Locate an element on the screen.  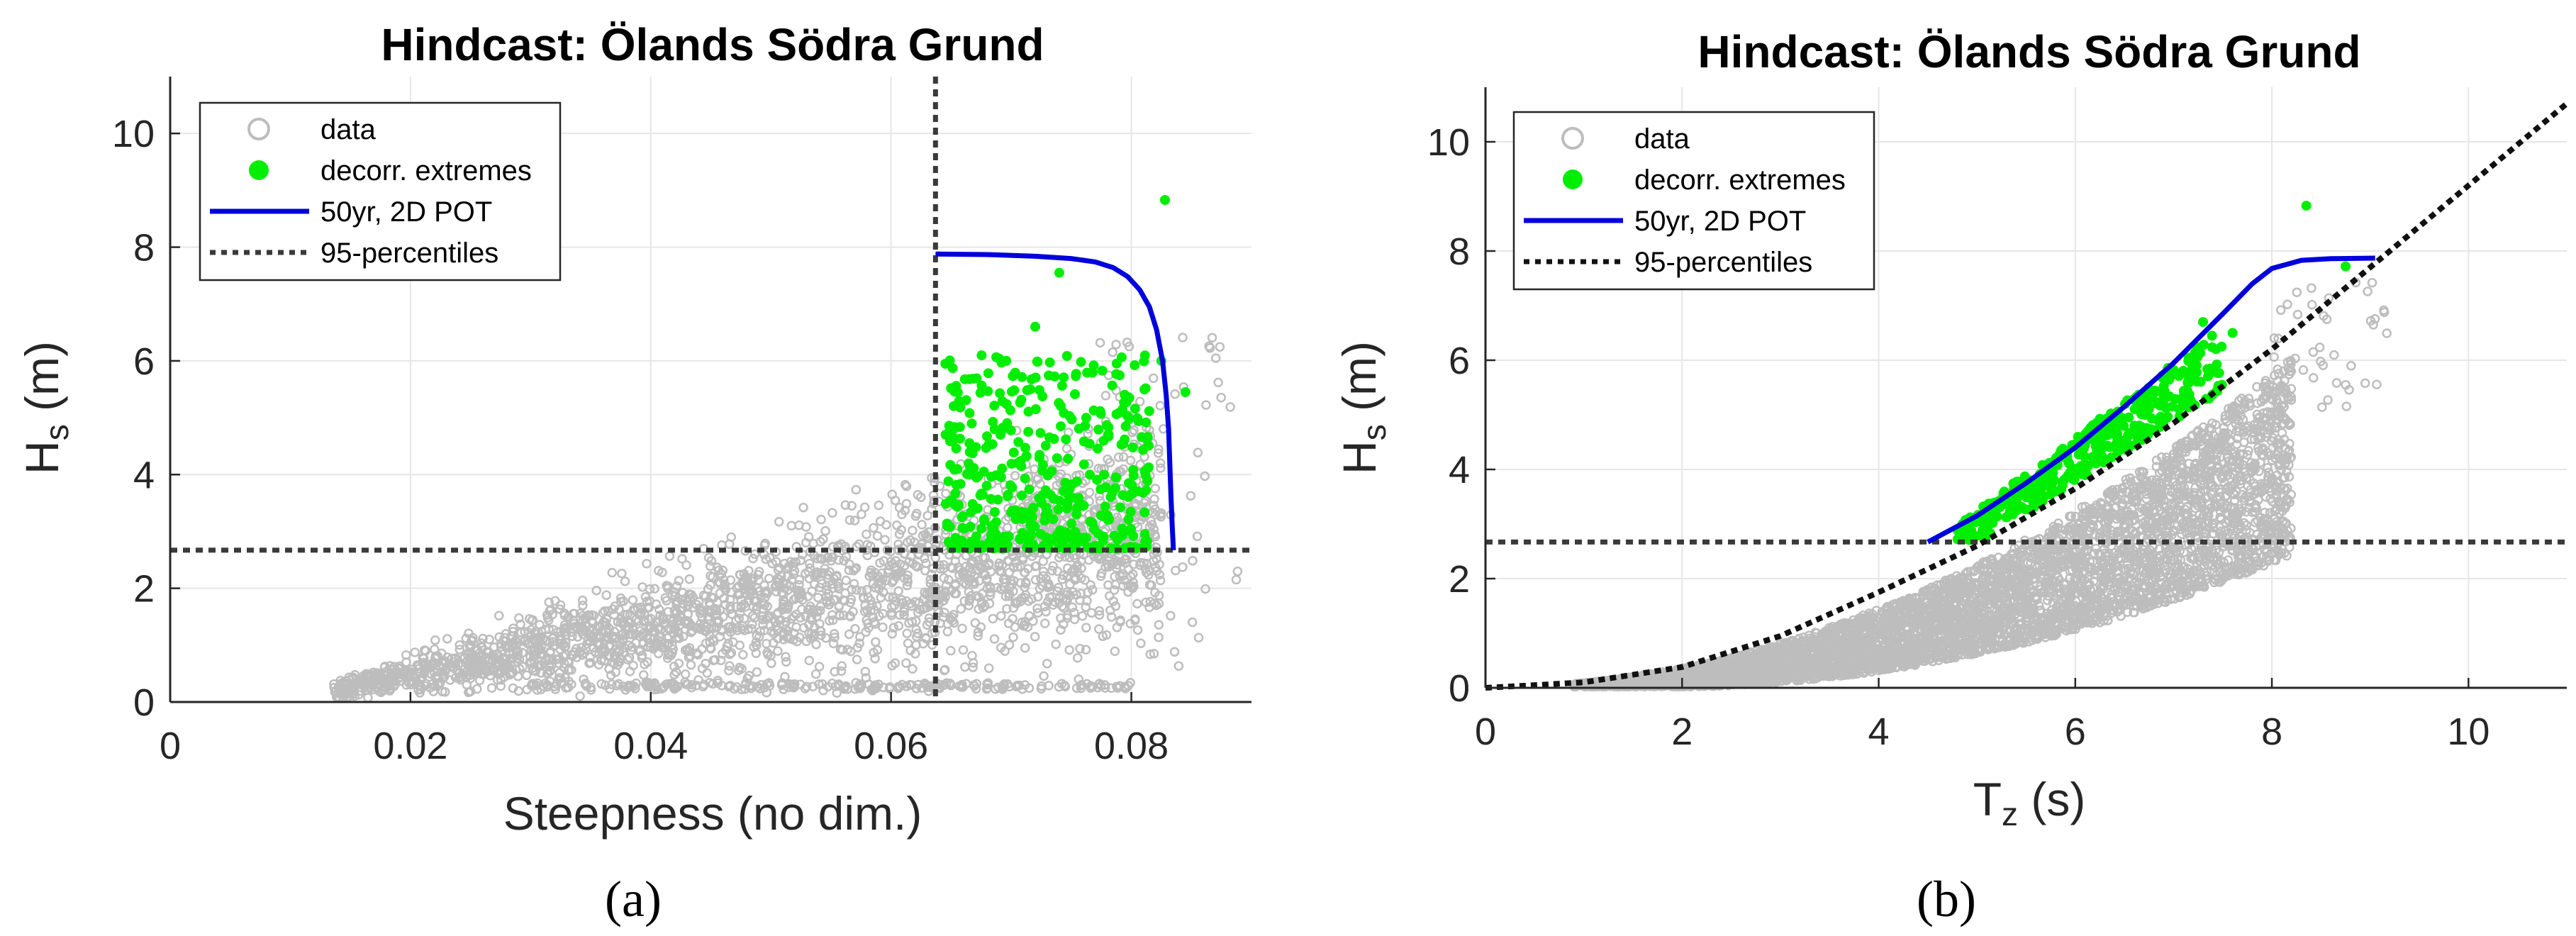
panel-b-title: Hindcast: Ölands Södra Grund is located at coordinates (2029, 52).